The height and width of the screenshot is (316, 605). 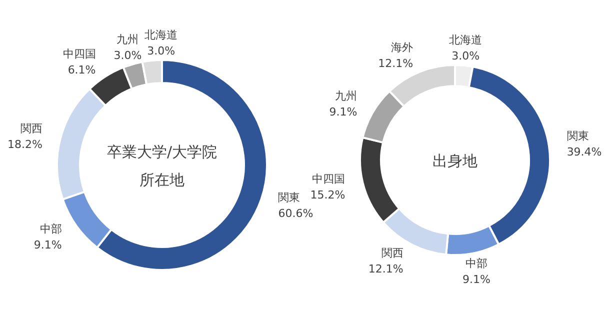 What do you see at coordinates (25, 144) in the screenshot?
I see `data-label: 18.2%` at bounding box center [25, 144].